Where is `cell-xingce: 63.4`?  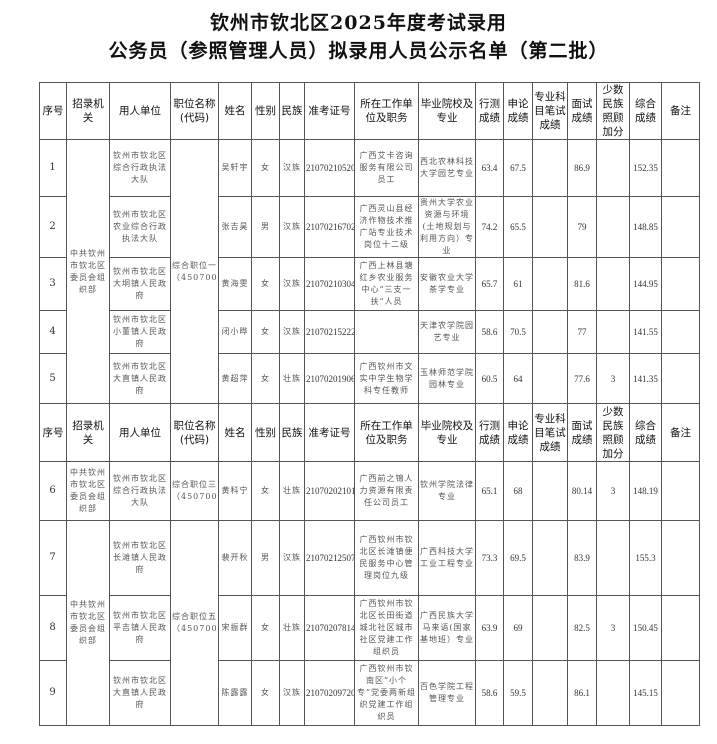
cell-xingce: 63.4 is located at coordinates (489, 168).